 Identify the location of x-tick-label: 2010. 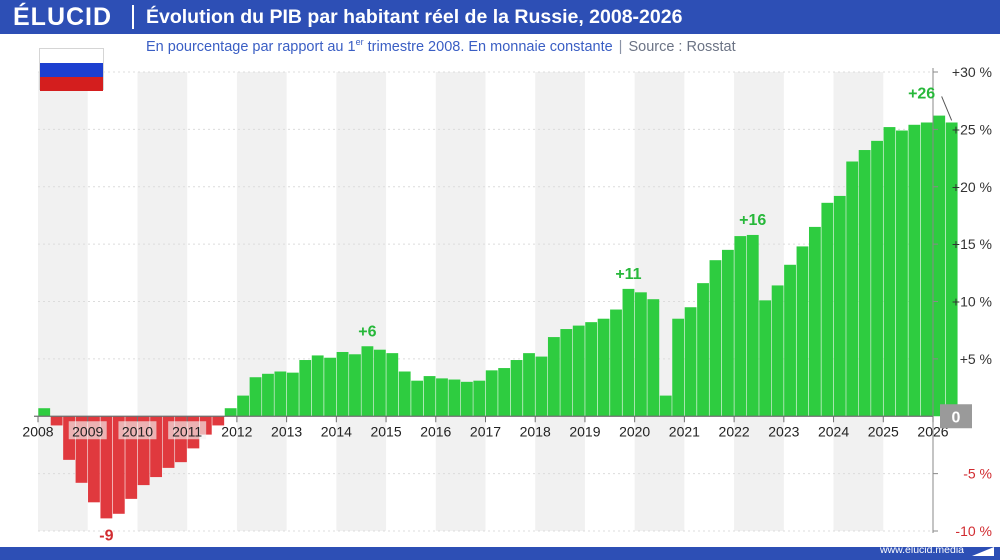
(137, 431).